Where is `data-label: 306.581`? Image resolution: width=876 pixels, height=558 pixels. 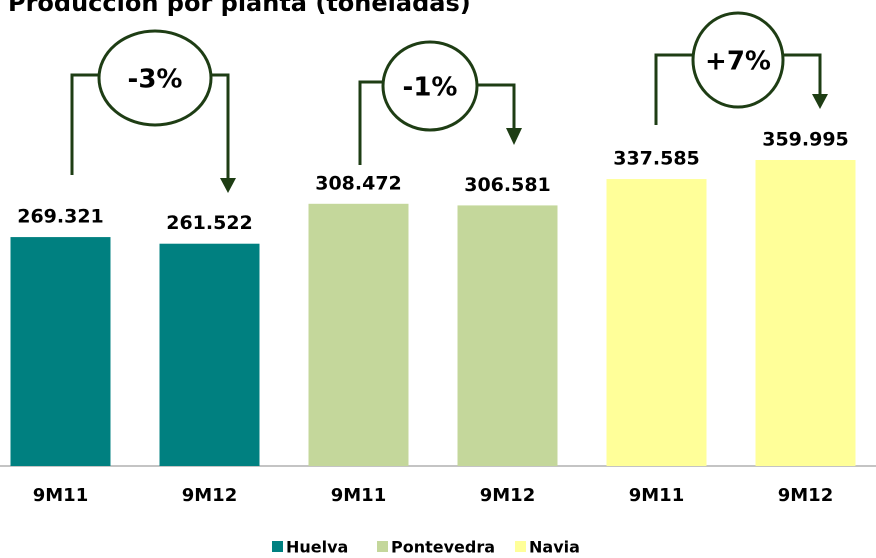 data-label: 306.581 is located at coordinates (507, 185).